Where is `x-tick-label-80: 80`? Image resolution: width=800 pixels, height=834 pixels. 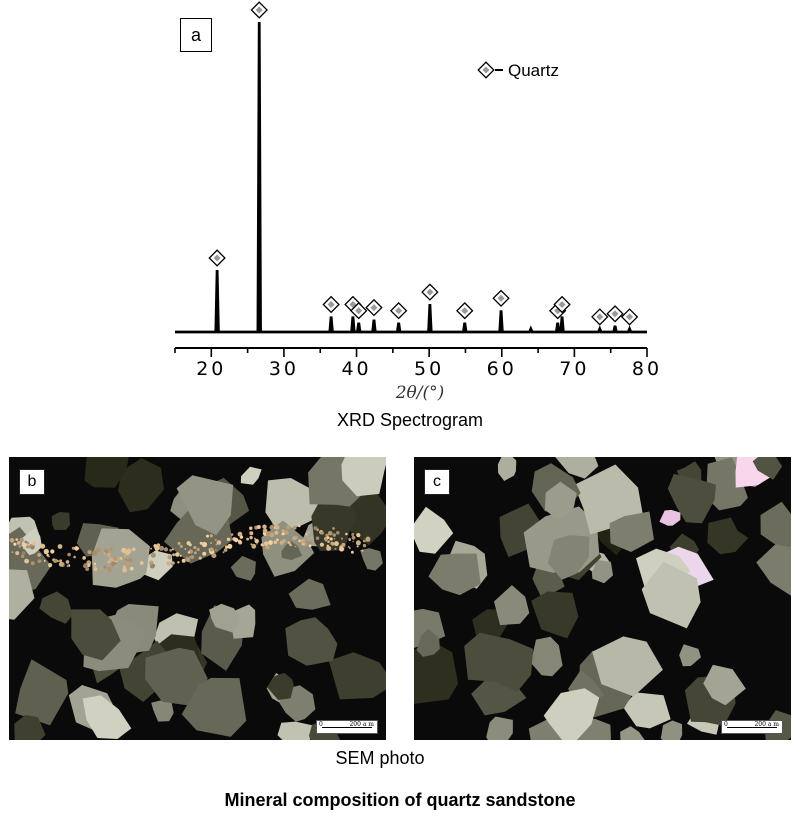 x-tick-label-80: 80 is located at coordinates (647, 369).